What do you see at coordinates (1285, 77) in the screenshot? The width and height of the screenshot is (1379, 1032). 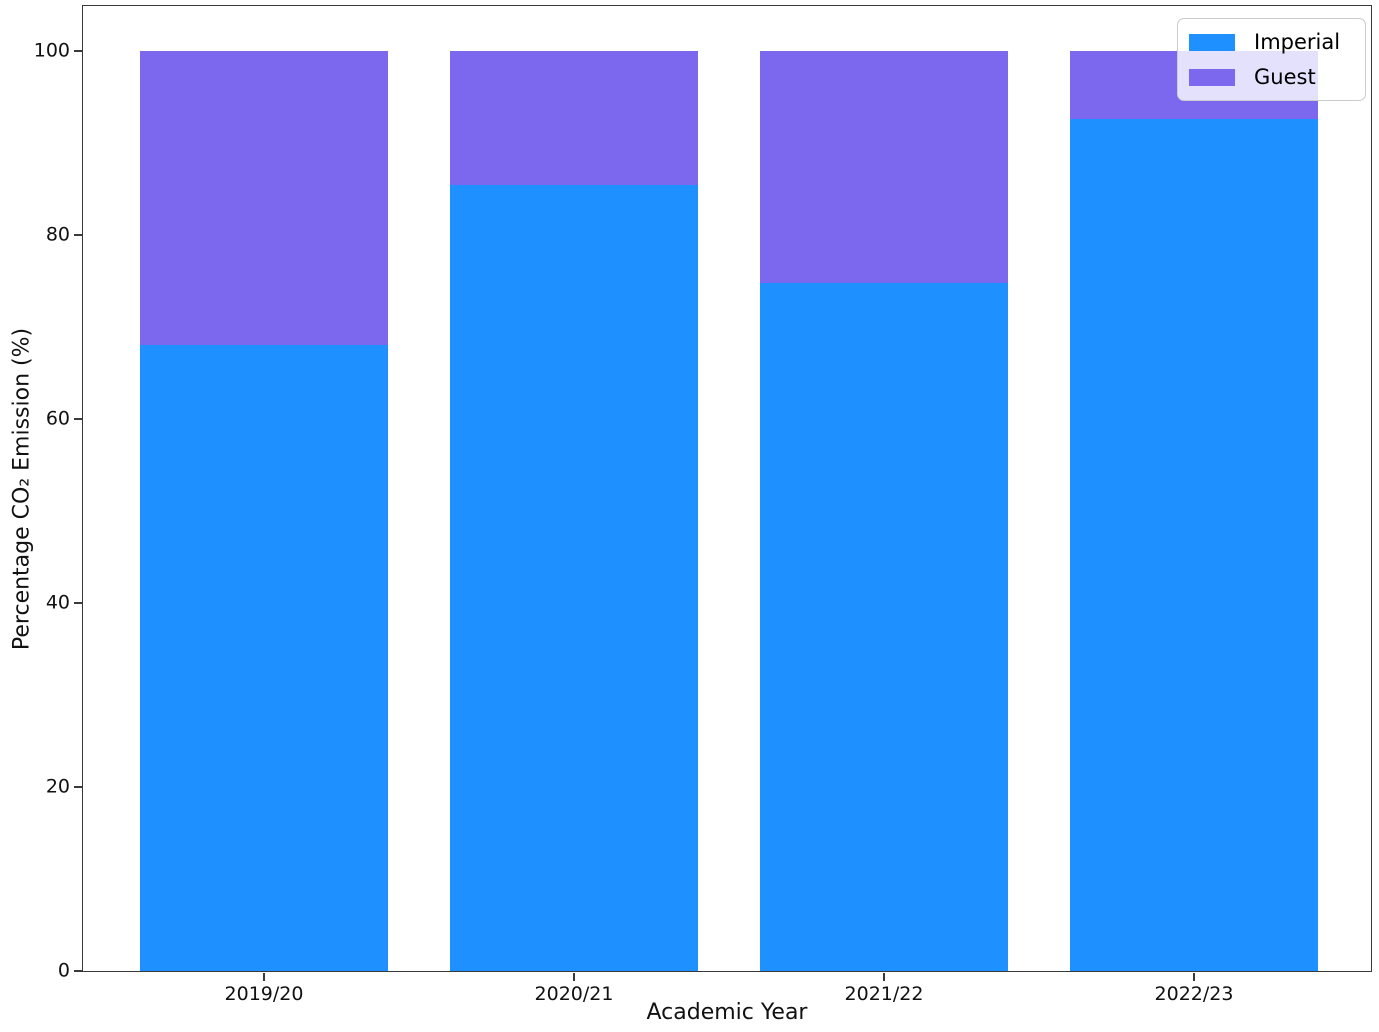 I see `legend-label-guest: Guest` at bounding box center [1285, 77].